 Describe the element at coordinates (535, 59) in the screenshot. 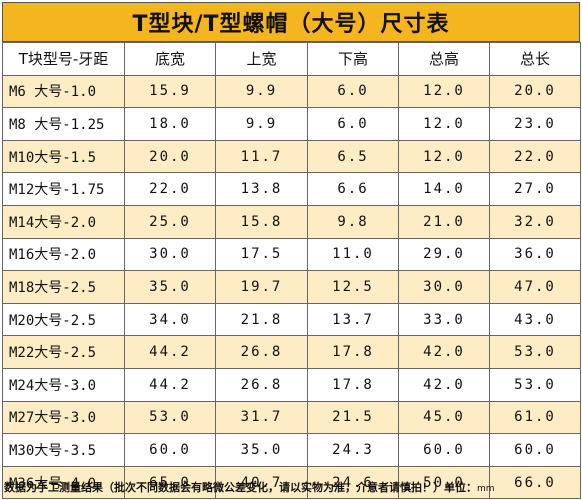

I see `header-total-length: 总长` at that location.